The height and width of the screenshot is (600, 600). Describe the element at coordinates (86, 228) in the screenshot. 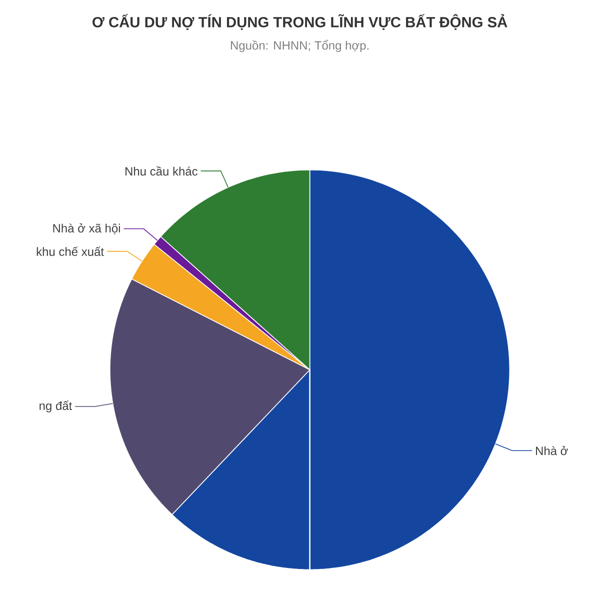

I see `slice-label: Nhà ở xã hội` at that location.